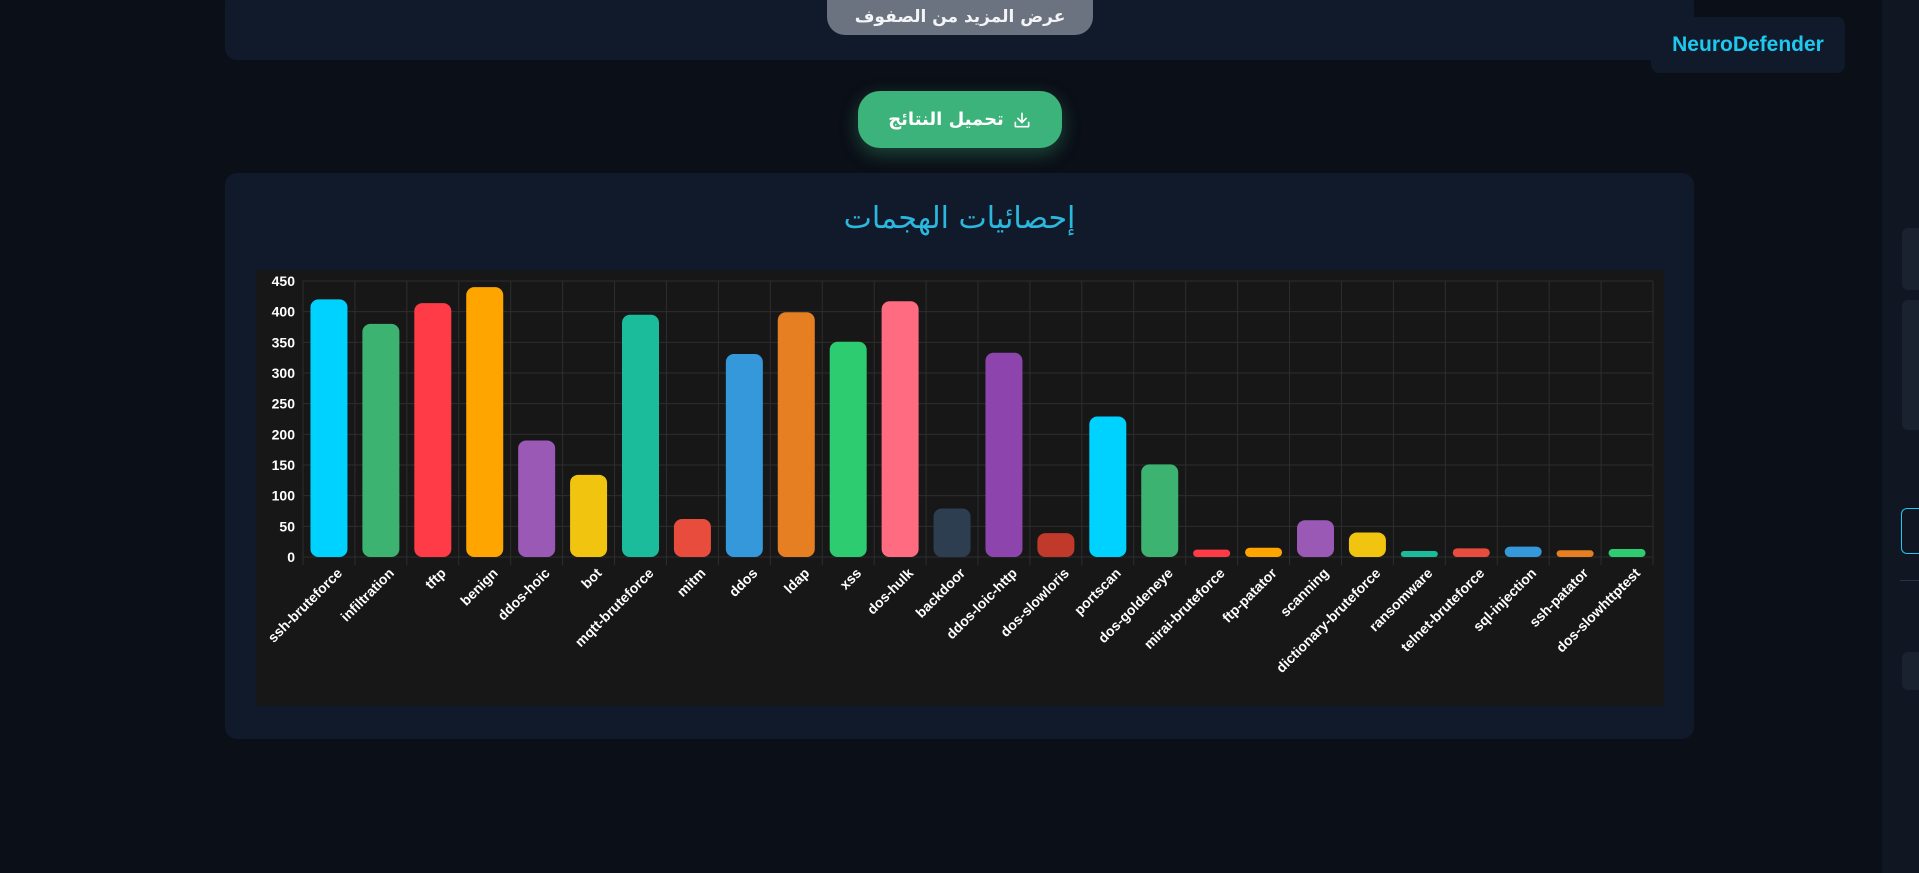  I want to click on bar-sql-injection, so click(1523, 551).